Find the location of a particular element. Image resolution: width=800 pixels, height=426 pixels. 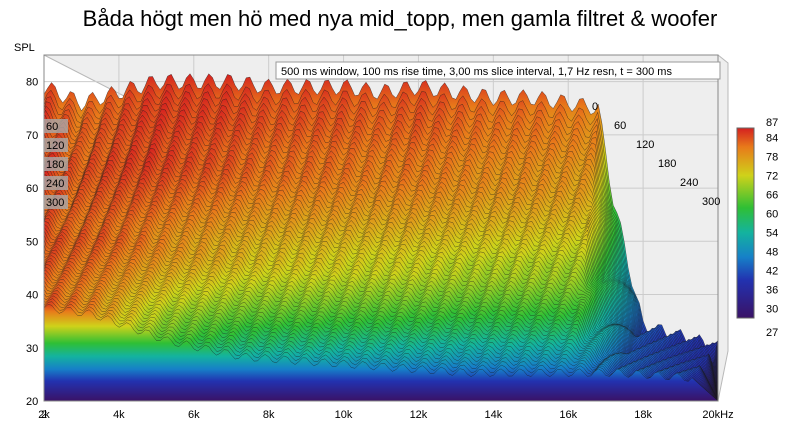

x-tick-label: 2k is located at coordinates (44, 415).